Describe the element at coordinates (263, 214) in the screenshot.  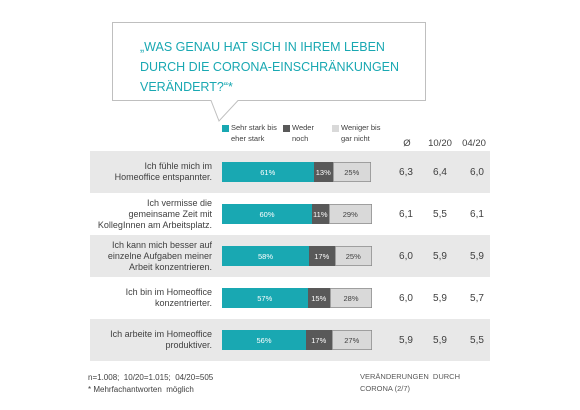
I see `bar-value-label: 60` at that location.